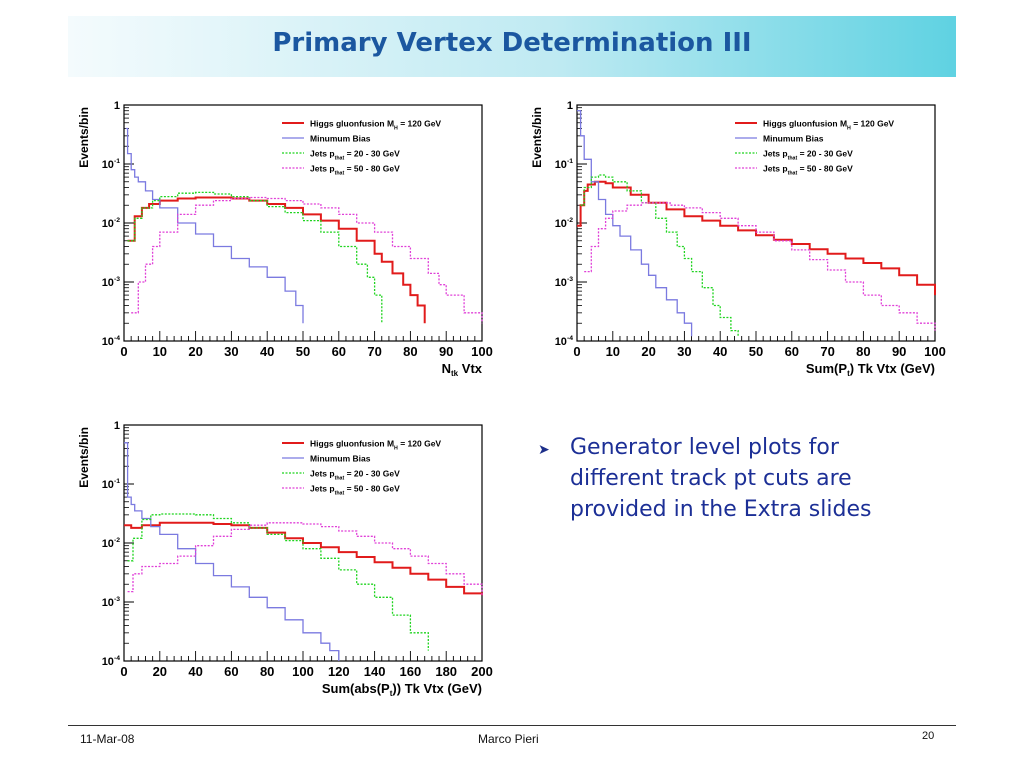 This screenshot has width=1024, height=768. I want to click on x-axis-label: Sum(abs(Pt​)) Tk Vtx (GeV), so click(402, 689).